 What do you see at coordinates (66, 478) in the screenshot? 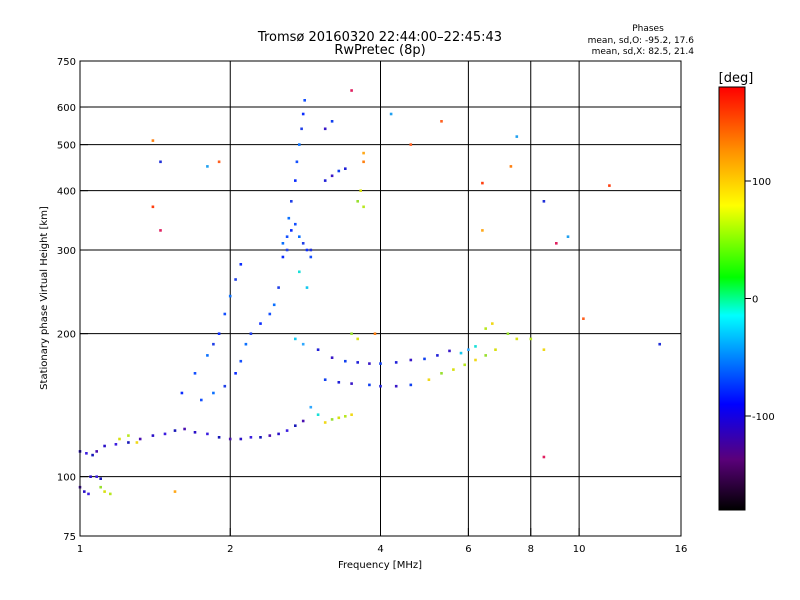
I see `y-tick-label: 100` at bounding box center [66, 478].